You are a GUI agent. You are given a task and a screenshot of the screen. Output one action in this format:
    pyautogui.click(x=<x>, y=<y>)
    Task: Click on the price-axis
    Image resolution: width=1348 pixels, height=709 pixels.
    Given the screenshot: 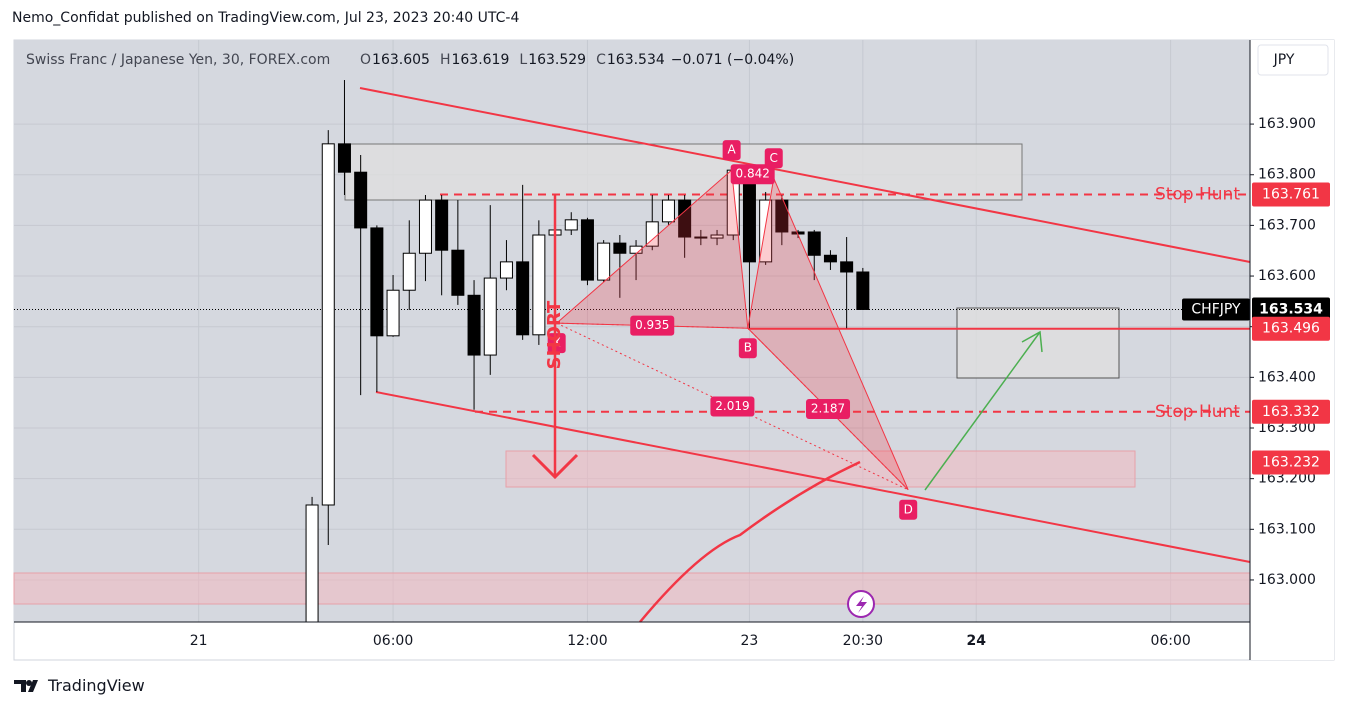 What is the action you would take?
    pyautogui.click(x=1292, y=350)
    